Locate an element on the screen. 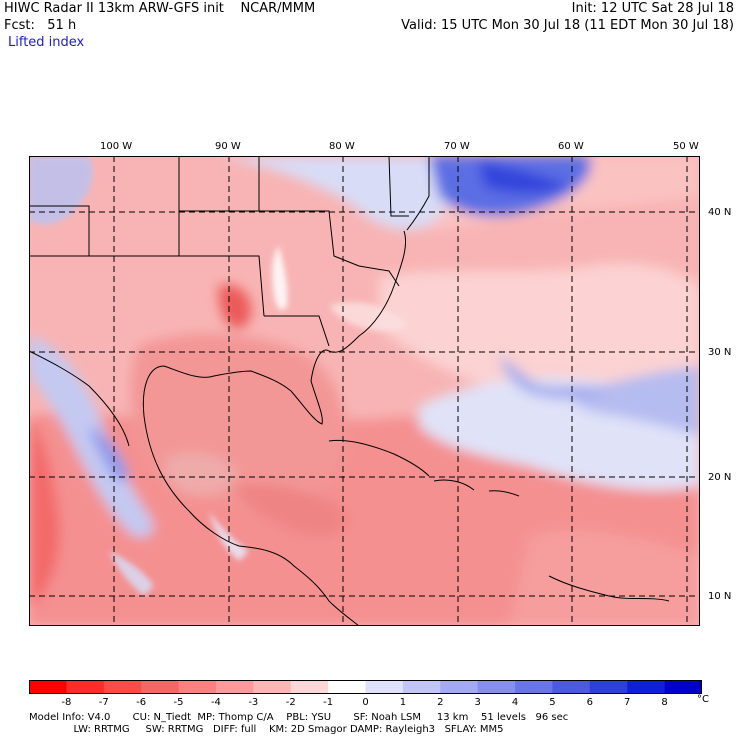 The image size is (740, 740). lat-label: 10 N is located at coordinates (720, 596).